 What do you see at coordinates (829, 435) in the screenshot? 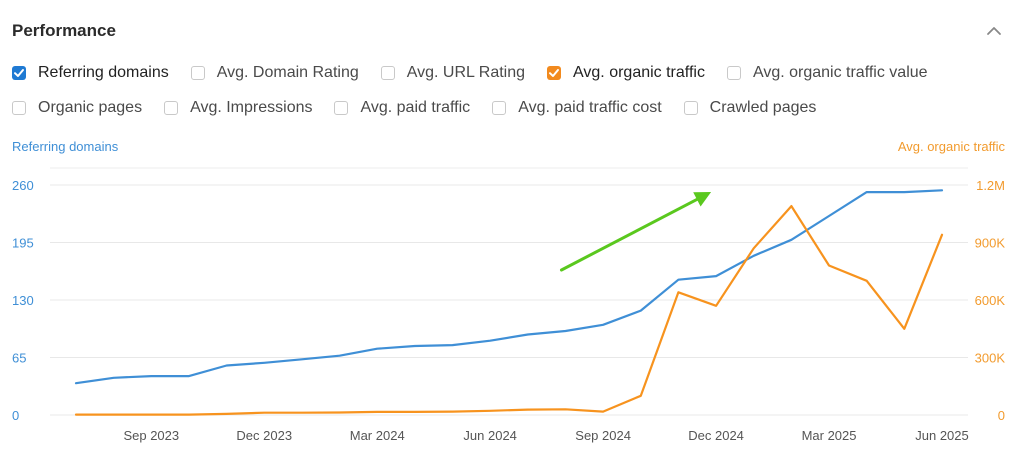
I see `x-tick-label: Mar 2025` at bounding box center [829, 435].